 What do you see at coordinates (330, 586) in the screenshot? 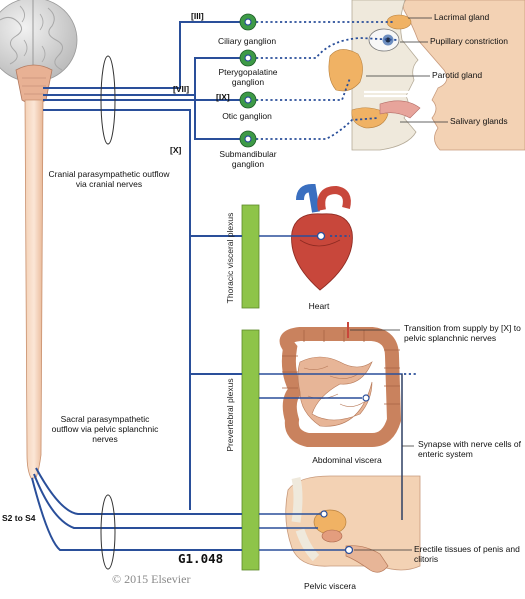
I see `pelvic-viscera-label: Pelvic viscera` at bounding box center [330, 586].